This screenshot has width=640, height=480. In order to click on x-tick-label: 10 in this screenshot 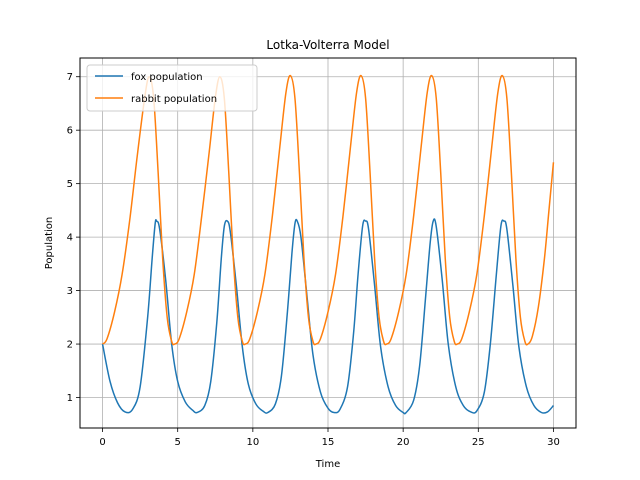, I will do `click(252, 442)`.